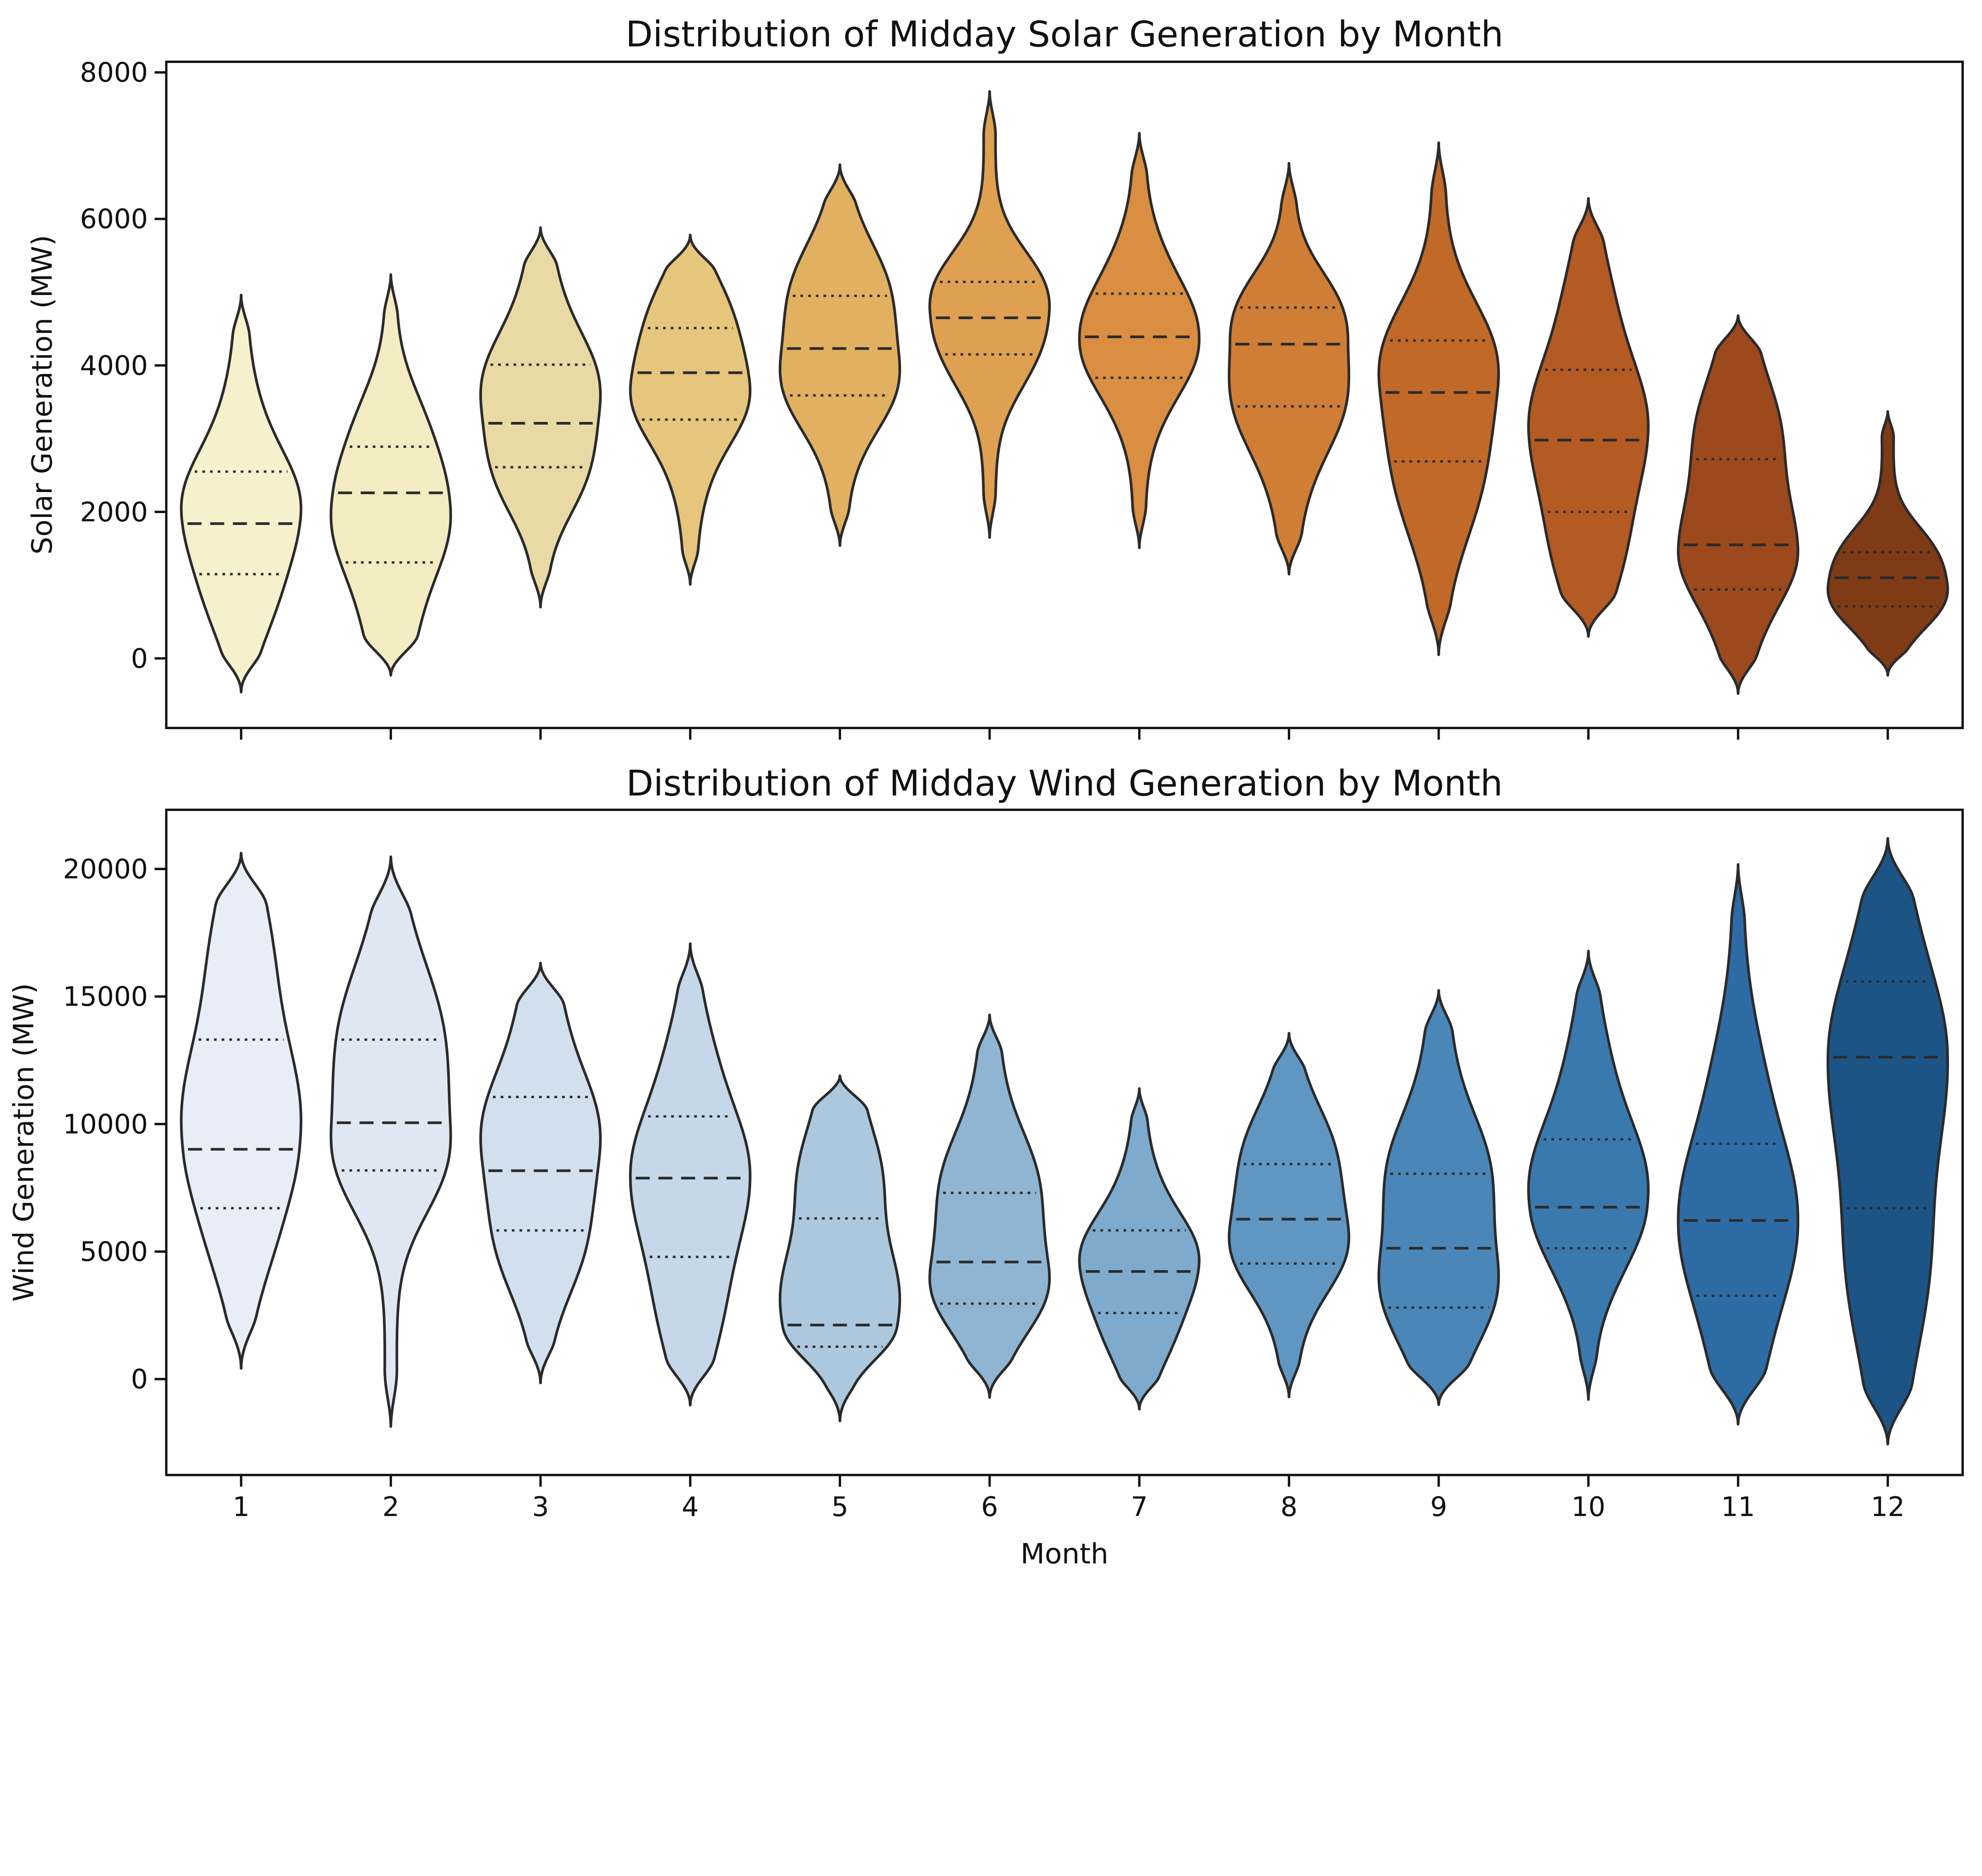 This screenshot has height=1876, width=1982. Describe the element at coordinates (23, 1142) in the screenshot. I see `wind-ylabel: Wind Generation (MW)` at that location.